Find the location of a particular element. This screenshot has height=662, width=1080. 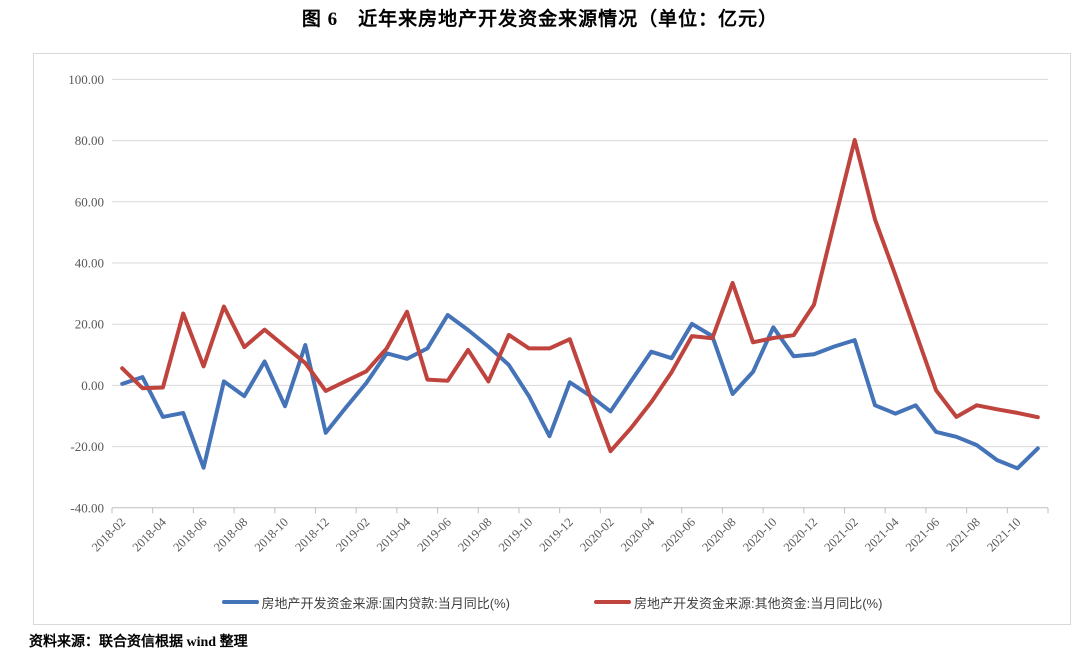

x-axis-label: 2020-12 is located at coordinates (800, 534).